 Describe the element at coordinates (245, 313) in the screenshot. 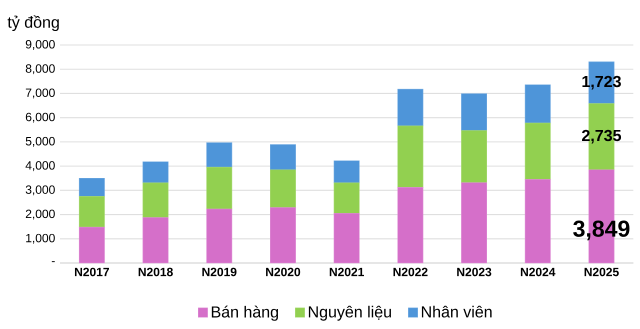

I see `legend-label: Bán hàng` at that location.